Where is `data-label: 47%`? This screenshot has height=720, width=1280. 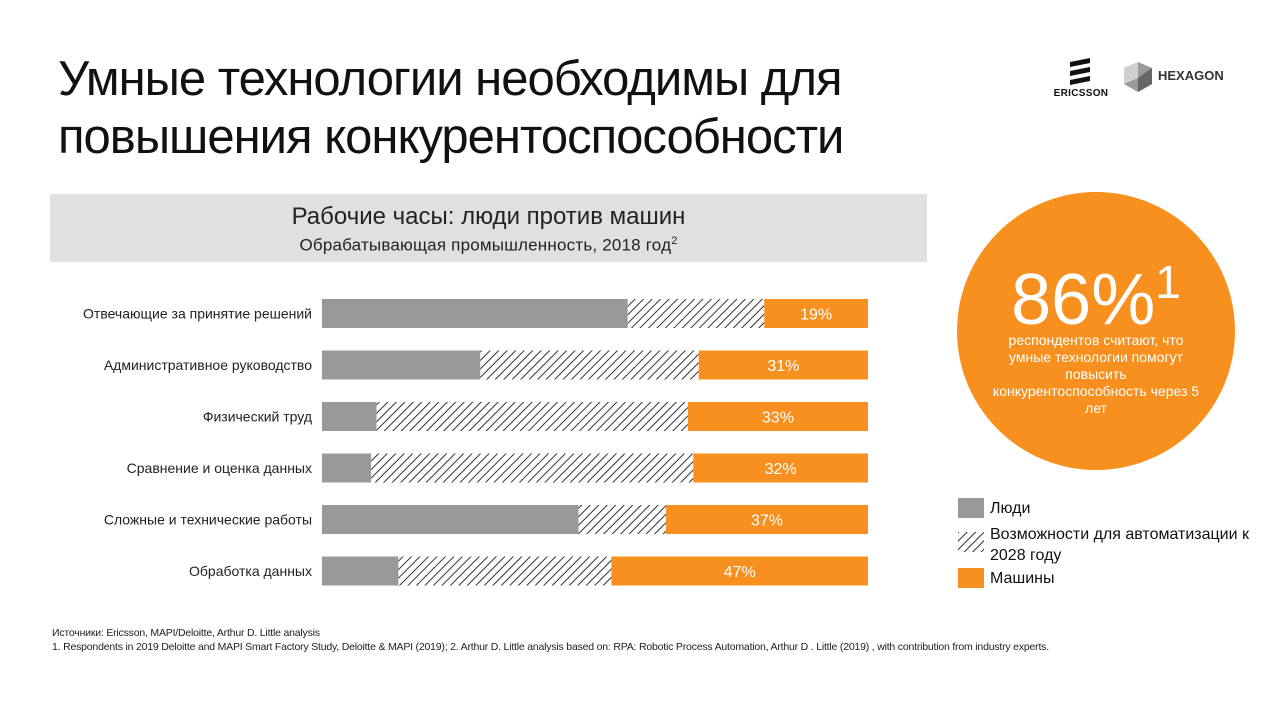 data-label: 47% is located at coordinates (740, 572).